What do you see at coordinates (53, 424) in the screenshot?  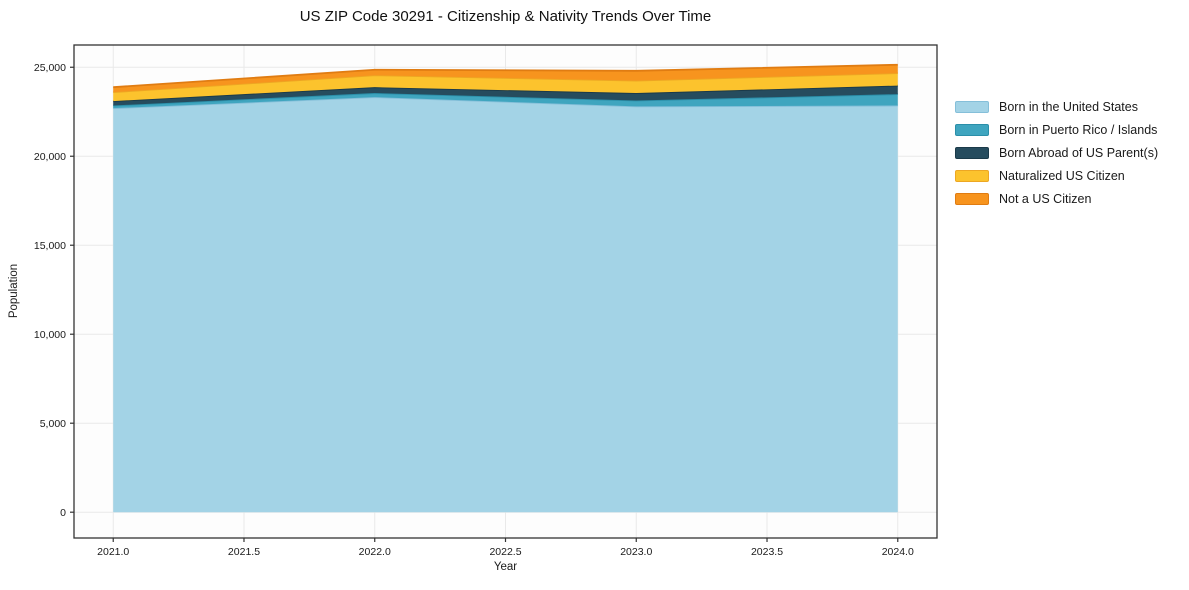 I see `y-tick-label: 5,000` at bounding box center [53, 424].